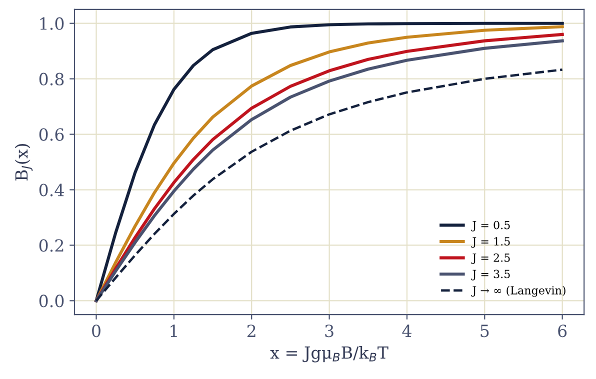 The width and height of the screenshot is (596, 379). Describe the element at coordinates (407, 330) in the screenshot. I see `x-tick-label: 4` at that location.